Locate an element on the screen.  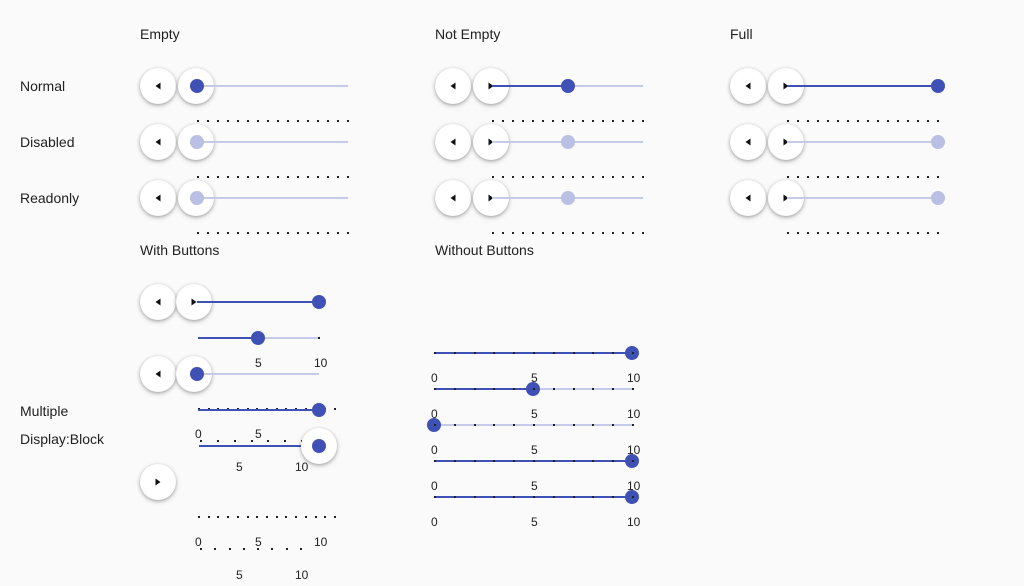
row-label-display-block: Display:Block is located at coordinates (62, 439).